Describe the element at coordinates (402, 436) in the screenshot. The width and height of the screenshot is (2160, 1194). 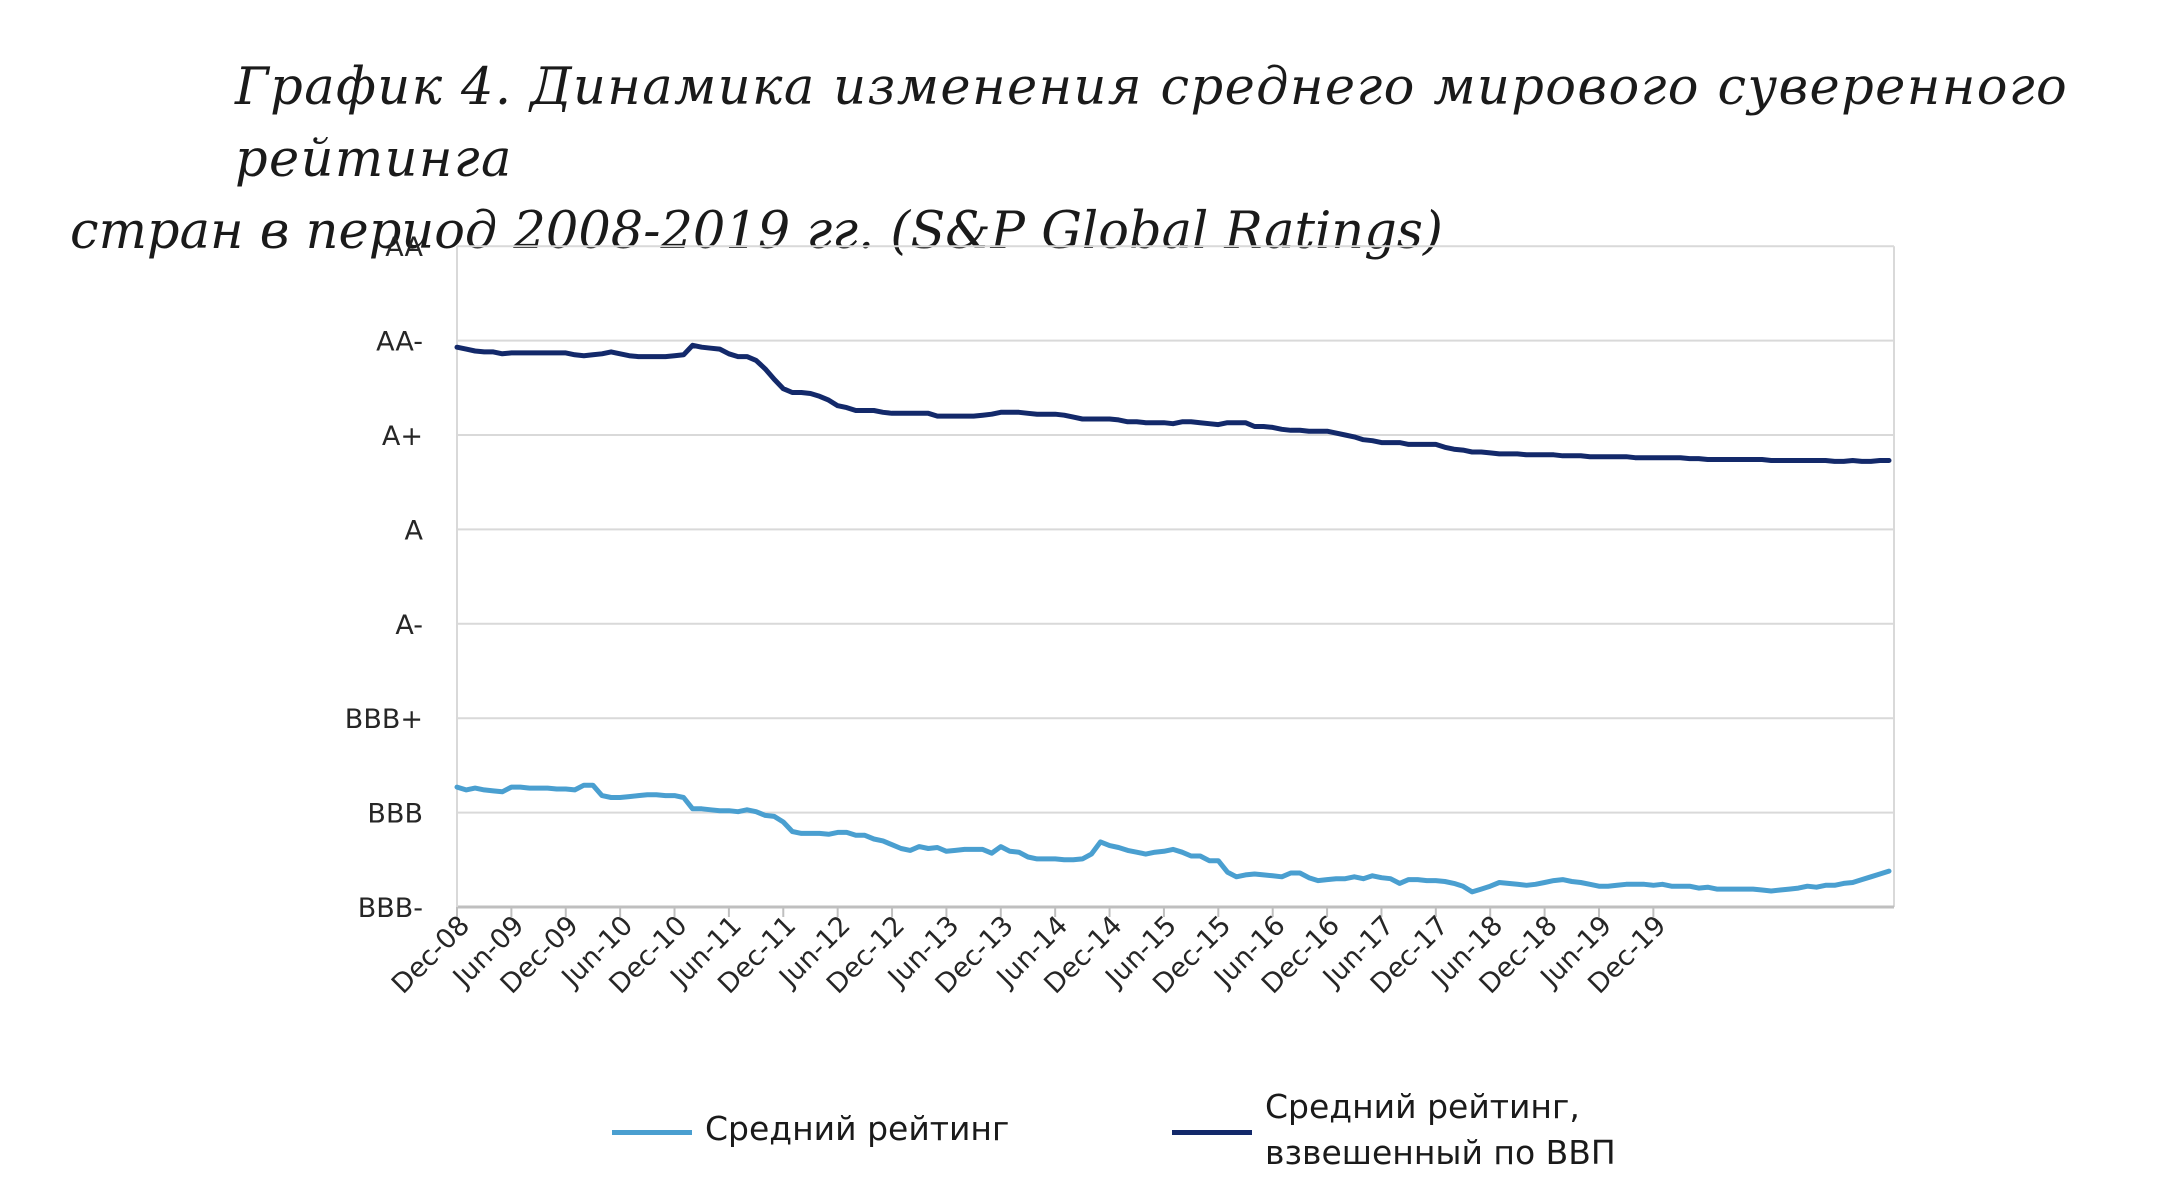
I see `y-tick-label: A+` at that location.